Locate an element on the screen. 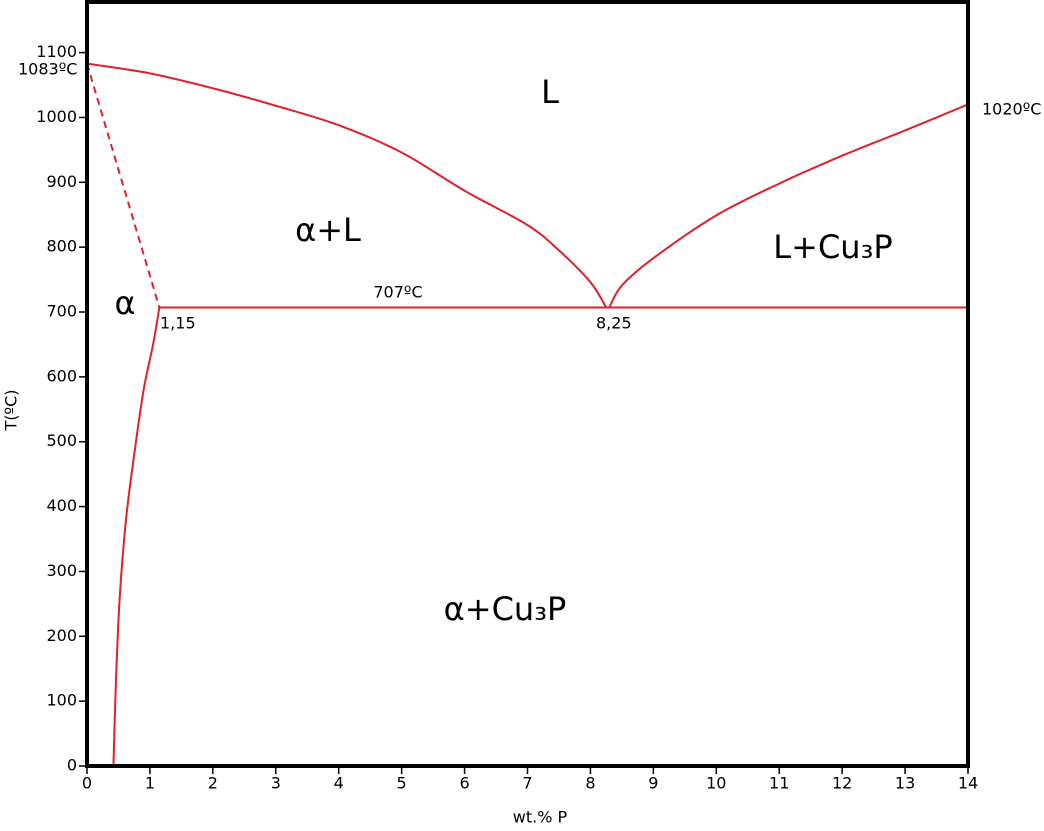 The height and width of the screenshot is (831, 1044). y-tick-label: 700 is located at coordinates (61, 311).